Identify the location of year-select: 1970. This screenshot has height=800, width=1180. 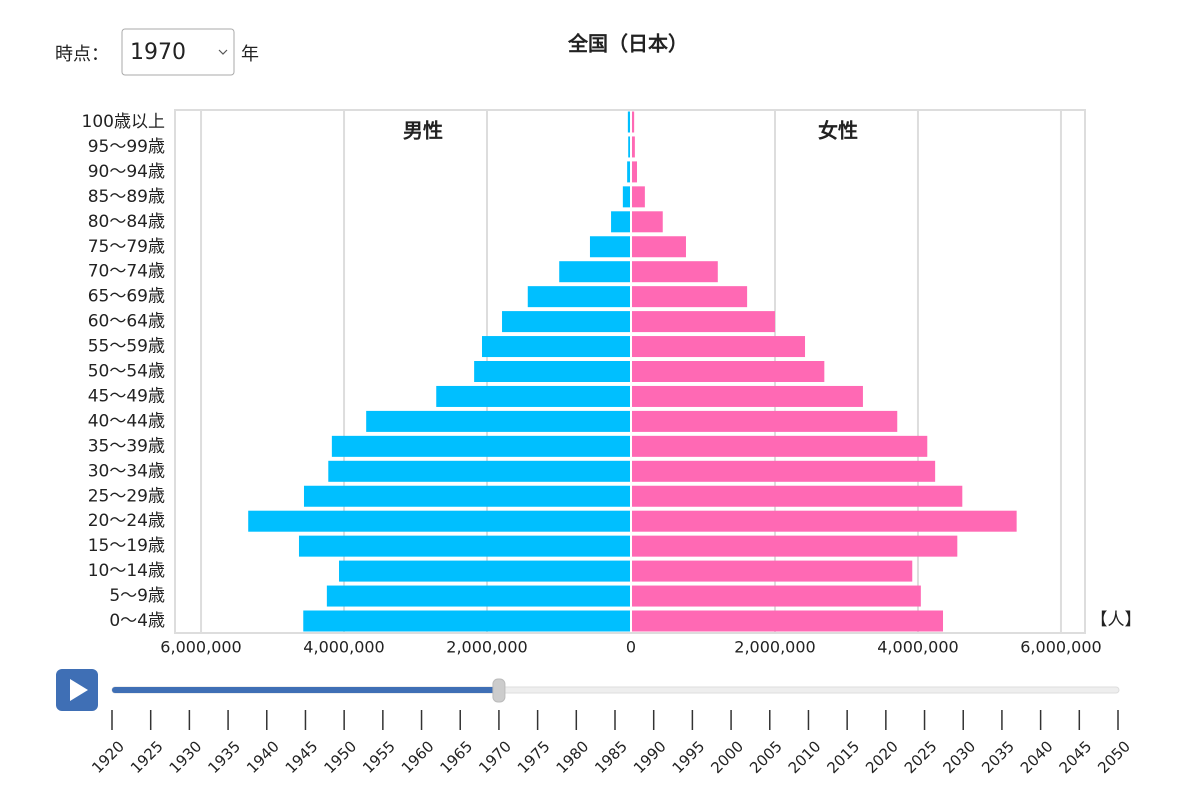
(178, 52).